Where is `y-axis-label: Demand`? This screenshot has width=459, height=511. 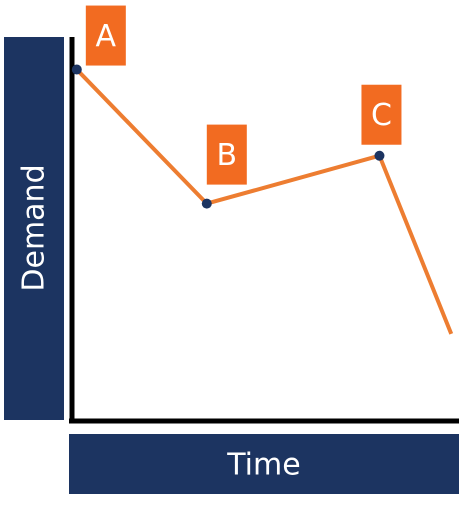 y-axis-label: Demand is located at coordinates (34, 227).